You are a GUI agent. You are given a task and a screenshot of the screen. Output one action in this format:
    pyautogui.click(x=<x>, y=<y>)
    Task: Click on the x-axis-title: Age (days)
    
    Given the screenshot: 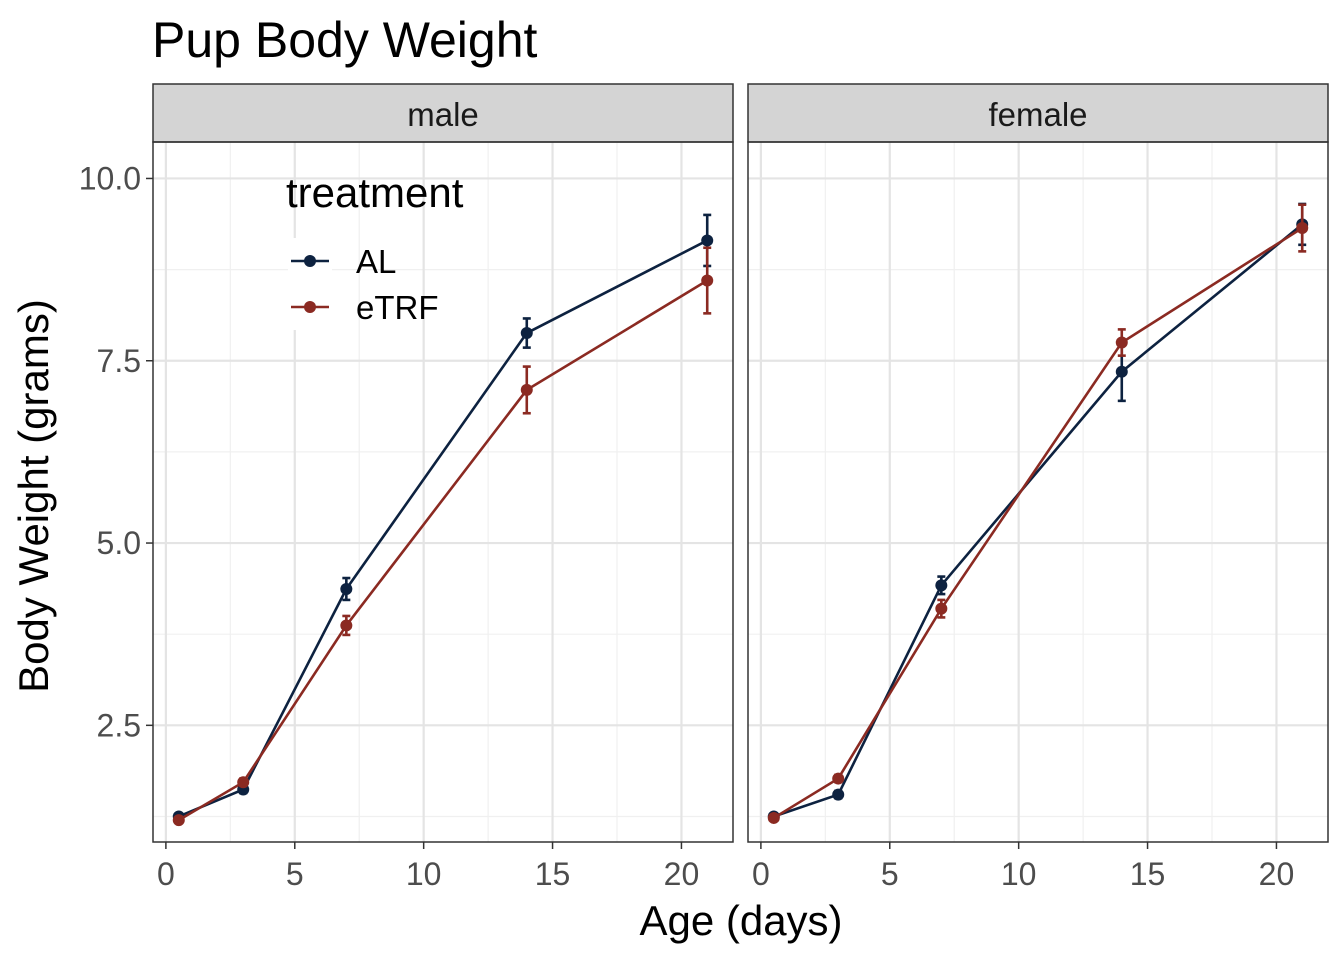 What is the action you would take?
    pyautogui.click(x=740, y=920)
    